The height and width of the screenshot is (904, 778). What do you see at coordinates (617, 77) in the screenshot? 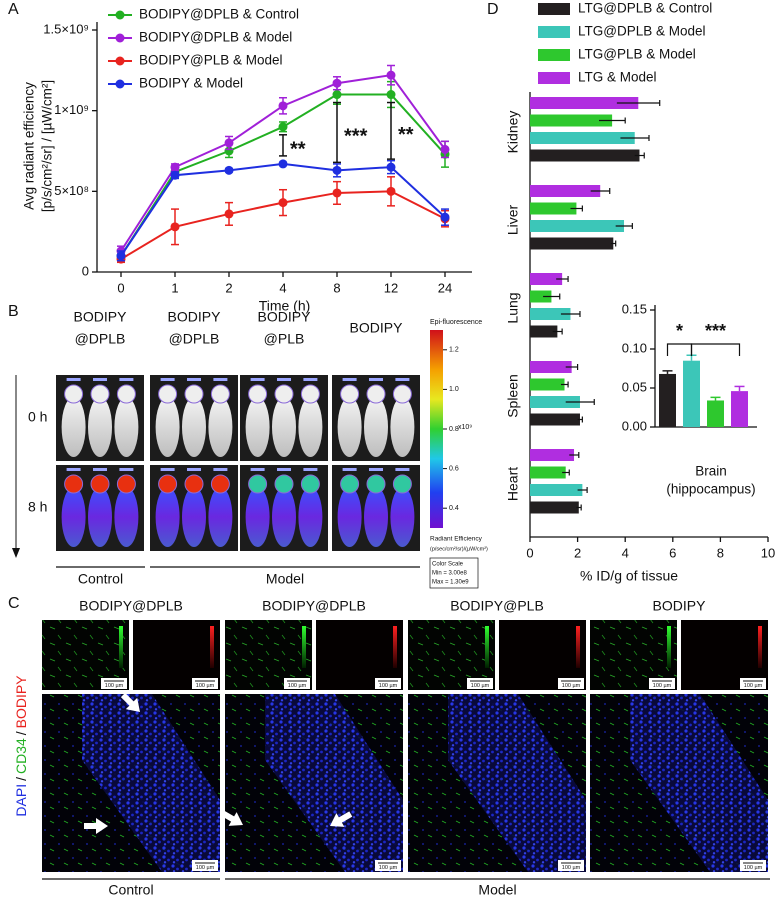
I see `legend-label: LTG & Model` at bounding box center [617, 77].